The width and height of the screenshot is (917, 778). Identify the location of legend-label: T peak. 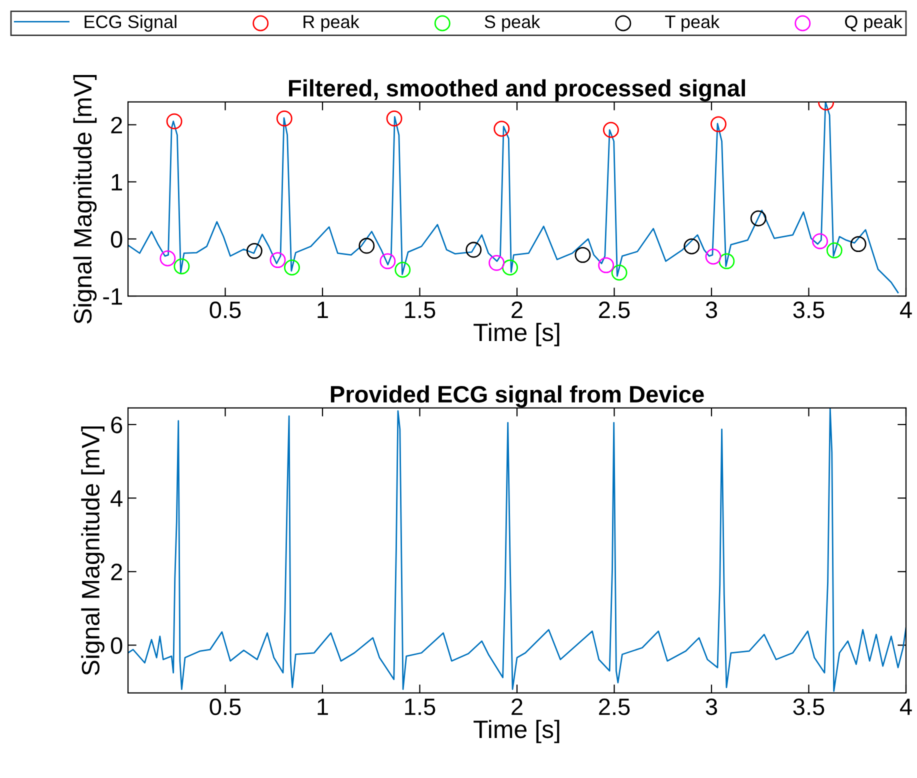
(692, 23).